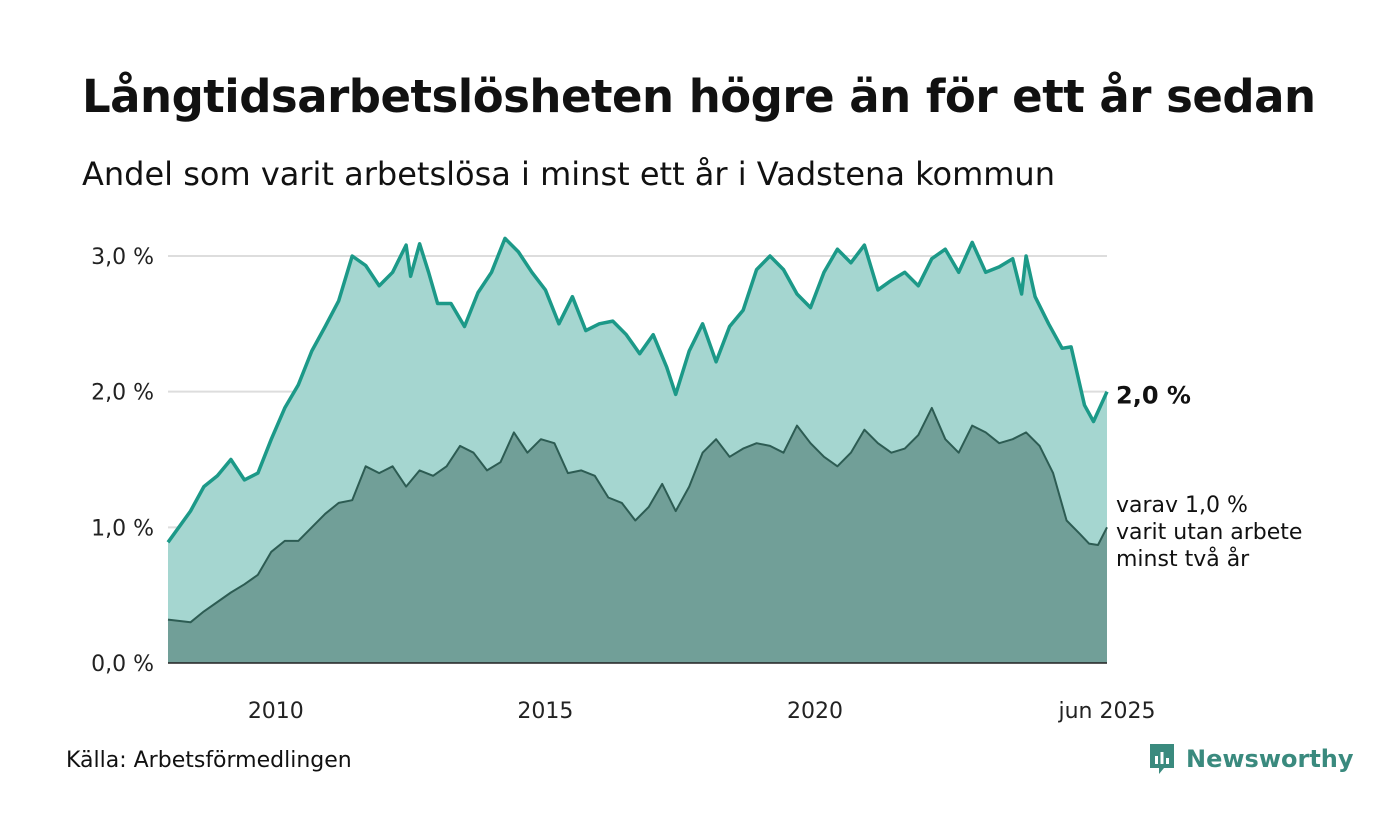 The image size is (1400, 840). Describe the element at coordinates (1107, 711) in the screenshot. I see `x-tick-label: jun 2025` at that location.